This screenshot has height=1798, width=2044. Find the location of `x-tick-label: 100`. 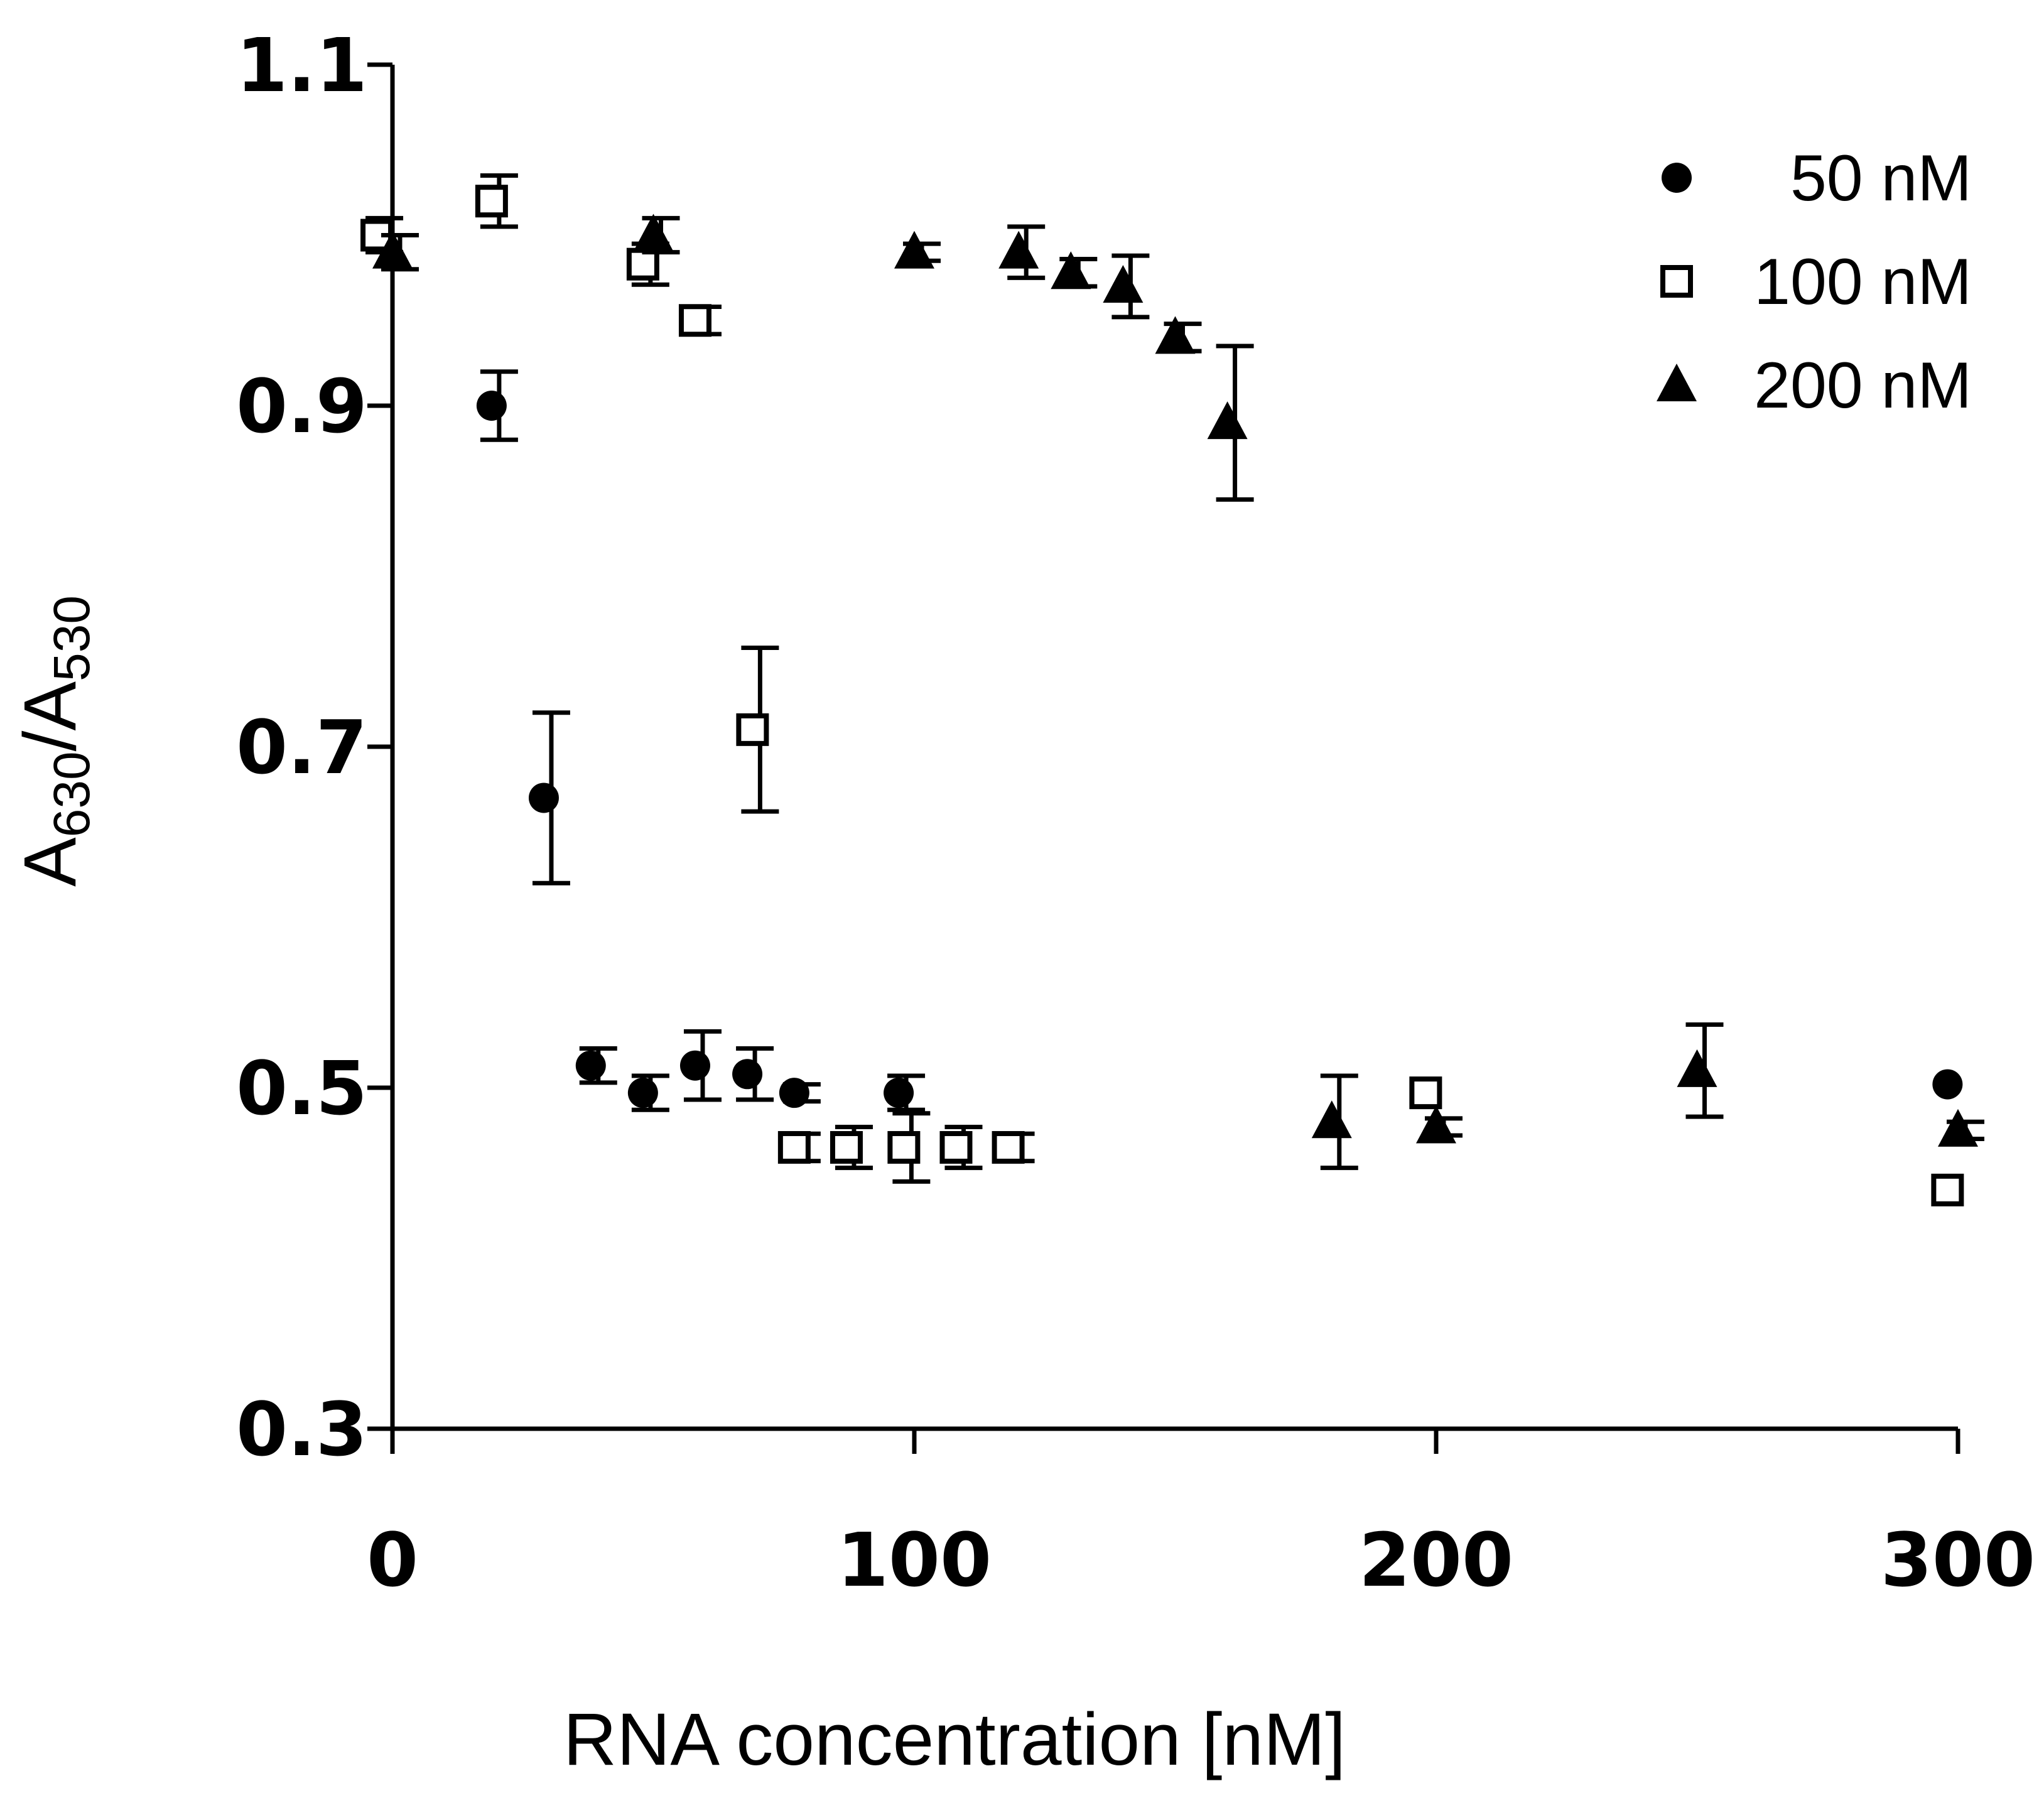

x-tick-label: 100 is located at coordinates (914, 1560).